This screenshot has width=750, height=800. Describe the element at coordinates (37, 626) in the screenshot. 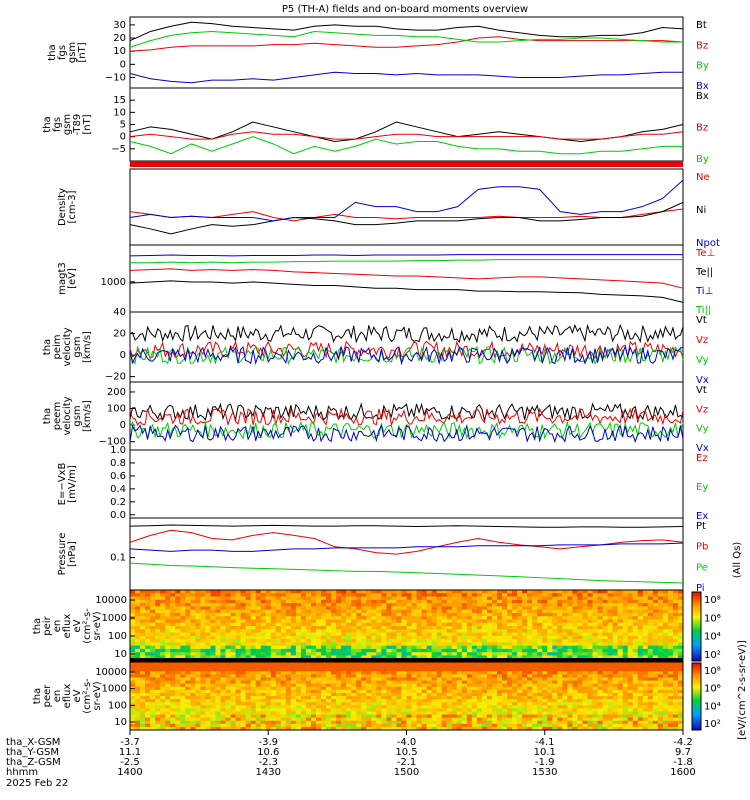

I see `ylabel-line: tha` at that location.